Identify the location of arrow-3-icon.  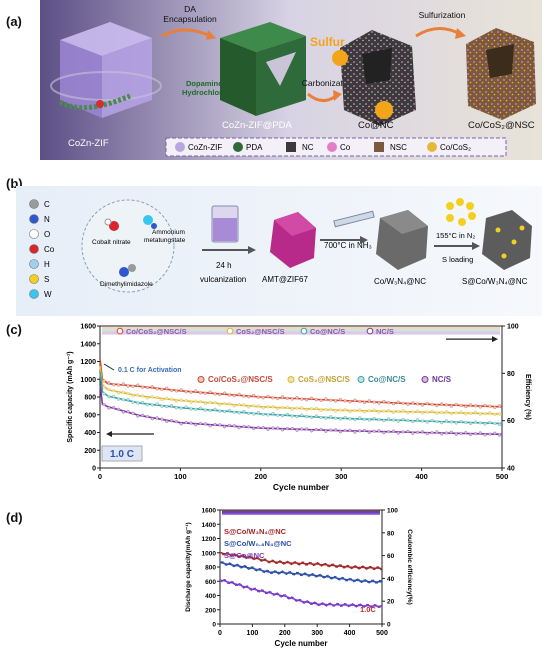
(457, 246).